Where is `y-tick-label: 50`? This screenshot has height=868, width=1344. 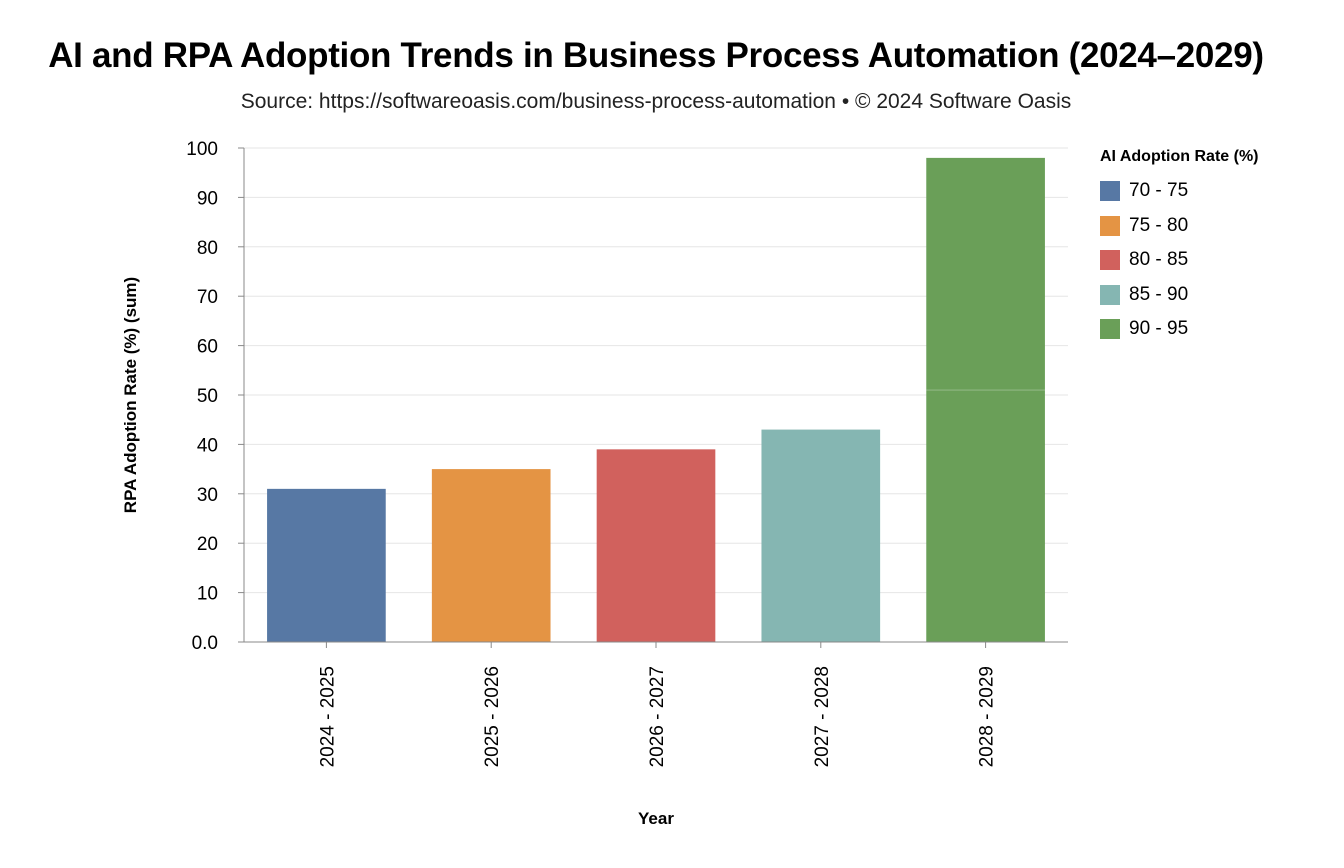
y-tick-label: 50 is located at coordinates (207, 396).